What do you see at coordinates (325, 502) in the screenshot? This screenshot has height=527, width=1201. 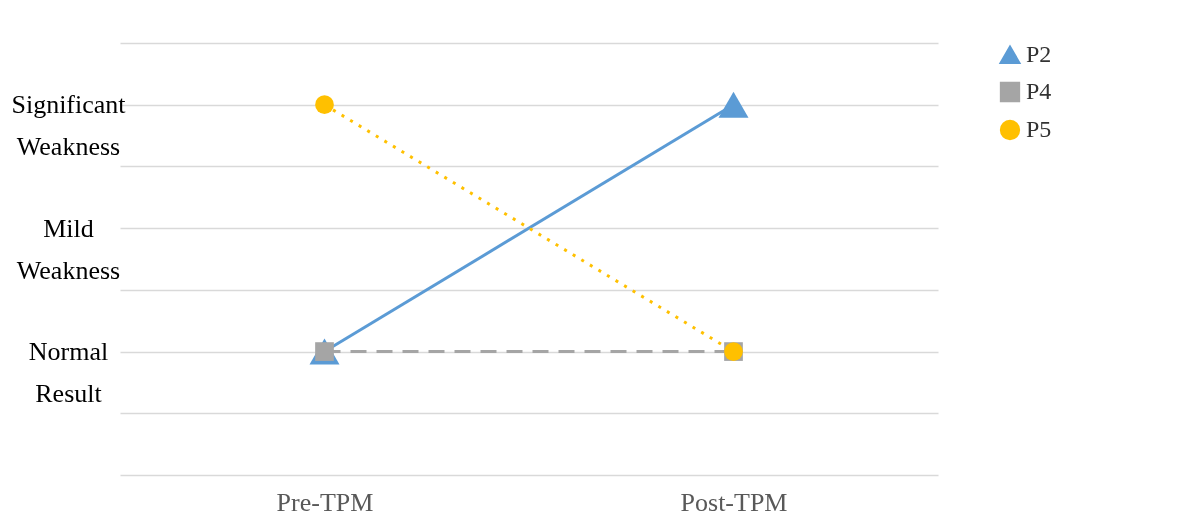 I see `x-tick-label: Pre-TPM` at bounding box center [325, 502].